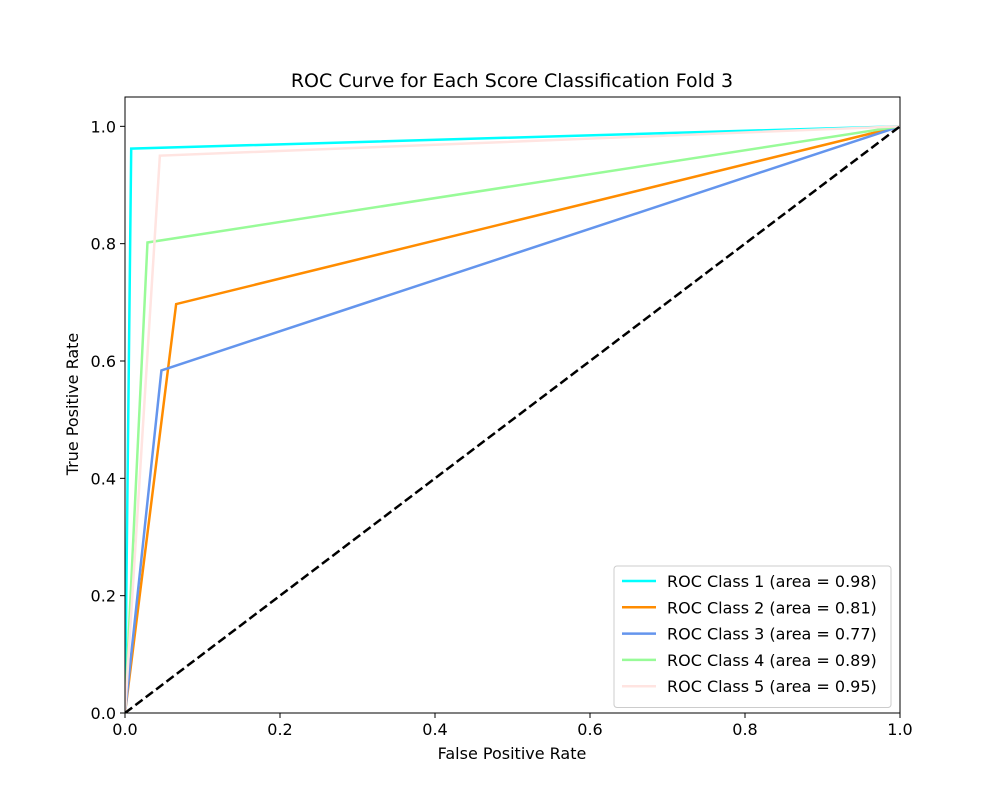 Image resolution: width=1000 pixels, height=800 pixels. I want to click on legend-label-class-4: ROC Class 4 (area = 0.89), so click(772, 660).